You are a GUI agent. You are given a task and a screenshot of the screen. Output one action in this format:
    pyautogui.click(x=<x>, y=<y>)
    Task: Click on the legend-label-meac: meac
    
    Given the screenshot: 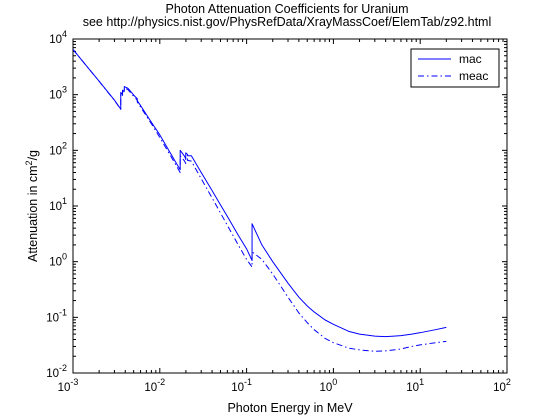 What is the action you would take?
    pyautogui.click(x=473, y=76)
    